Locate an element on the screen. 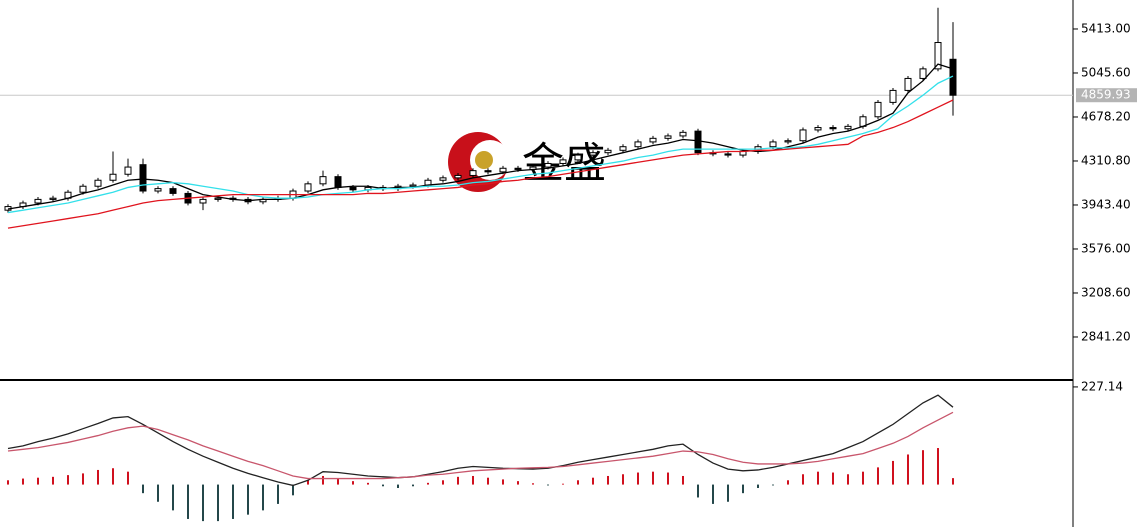 Image resolution: width=1137 pixels, height=527 pixels. y-tick-label: 5413.00 is located at coordinates (1106, 28).